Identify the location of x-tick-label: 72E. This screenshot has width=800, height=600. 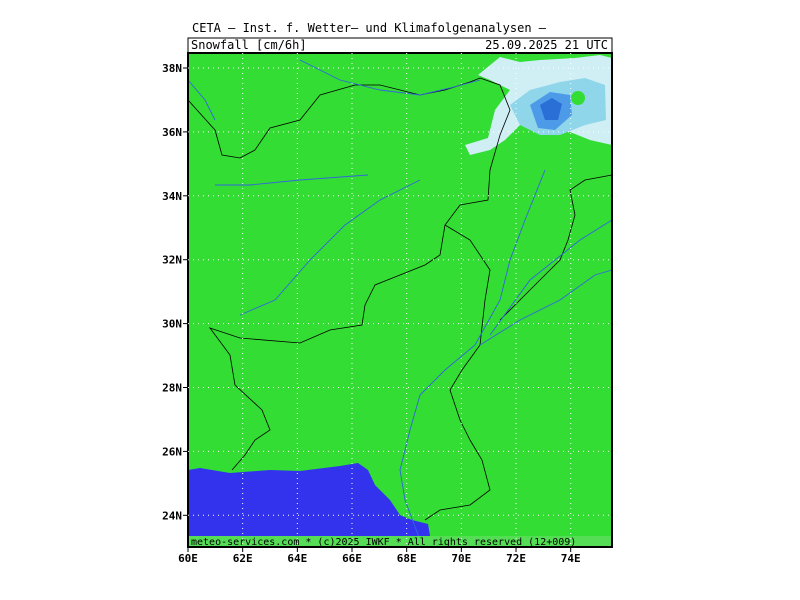
(516, 558).